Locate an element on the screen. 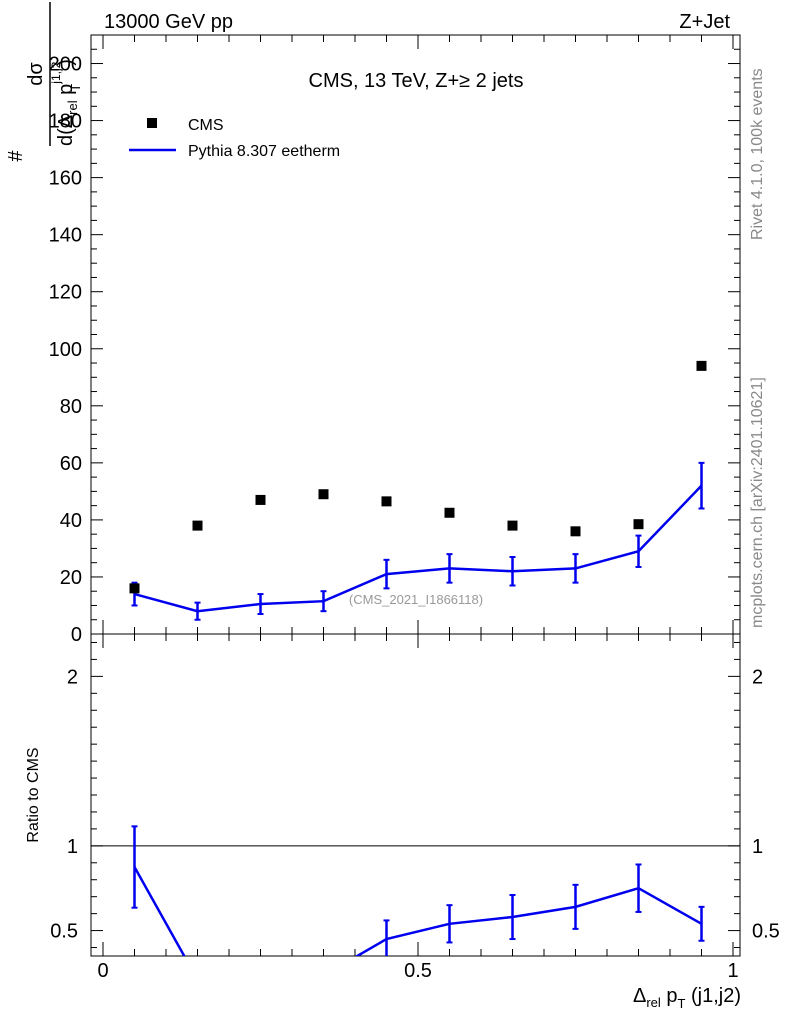 This screenshot has width=786, height=1024. main-y-tick-label: 180 is located at coordinates (65, 122).